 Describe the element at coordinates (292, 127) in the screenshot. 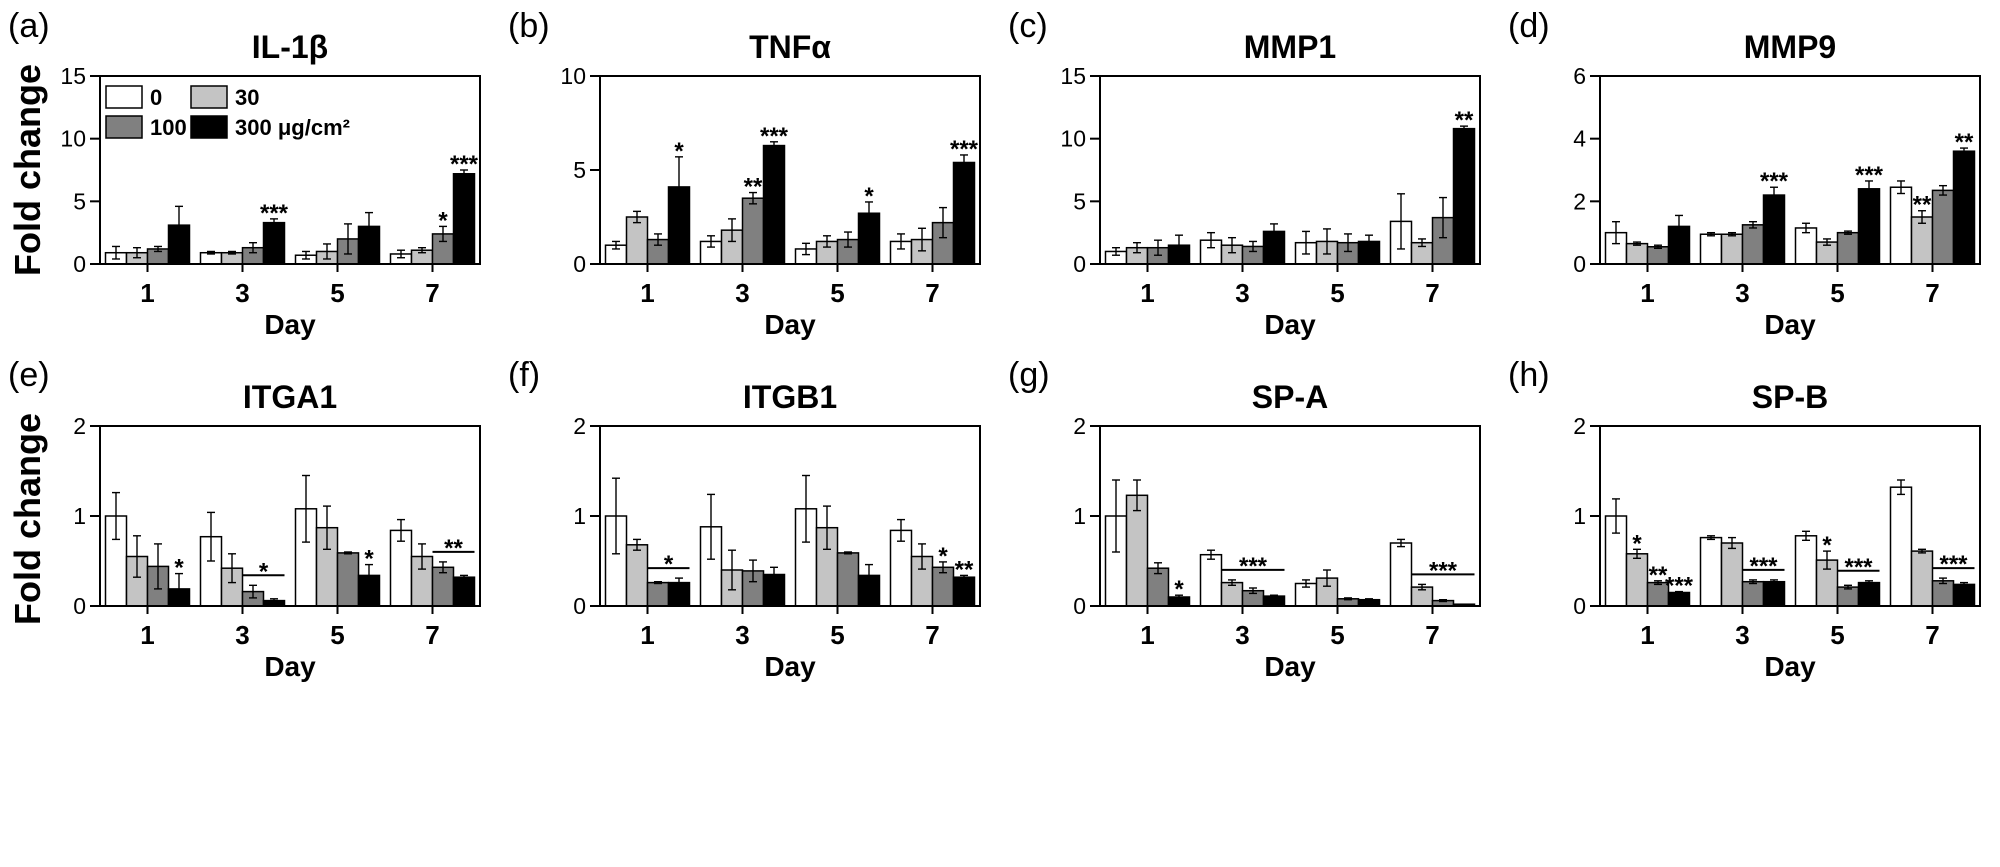

I see `legend-label: 300 μg/cm²` at that location.